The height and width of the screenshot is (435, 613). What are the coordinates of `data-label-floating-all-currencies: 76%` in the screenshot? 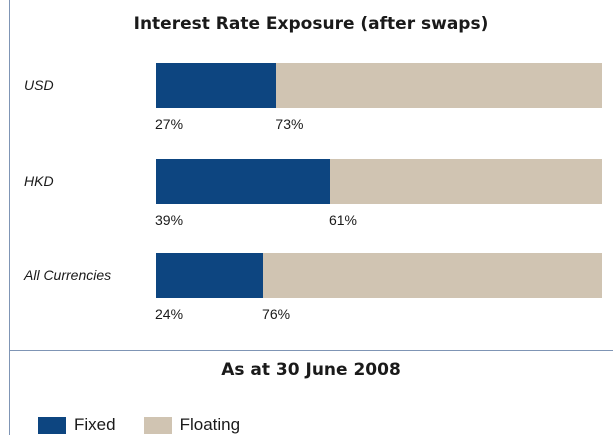 It's located at (276, 314).